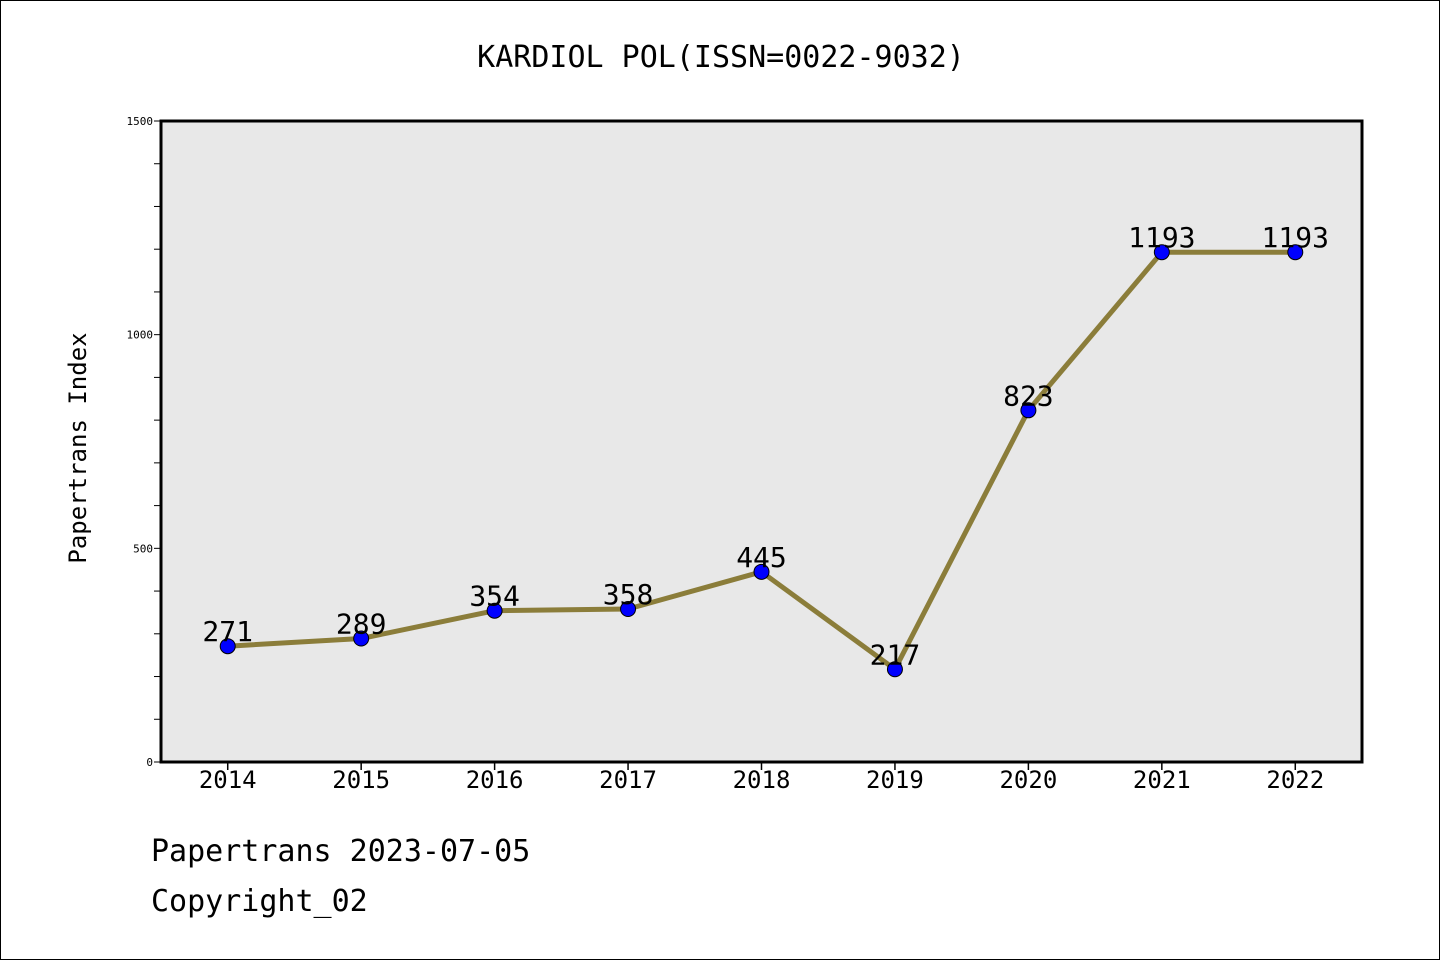  Describe the element at coordinates (1162, 780) in the screenshot. I see `x-tick-label: 2021` at that location.